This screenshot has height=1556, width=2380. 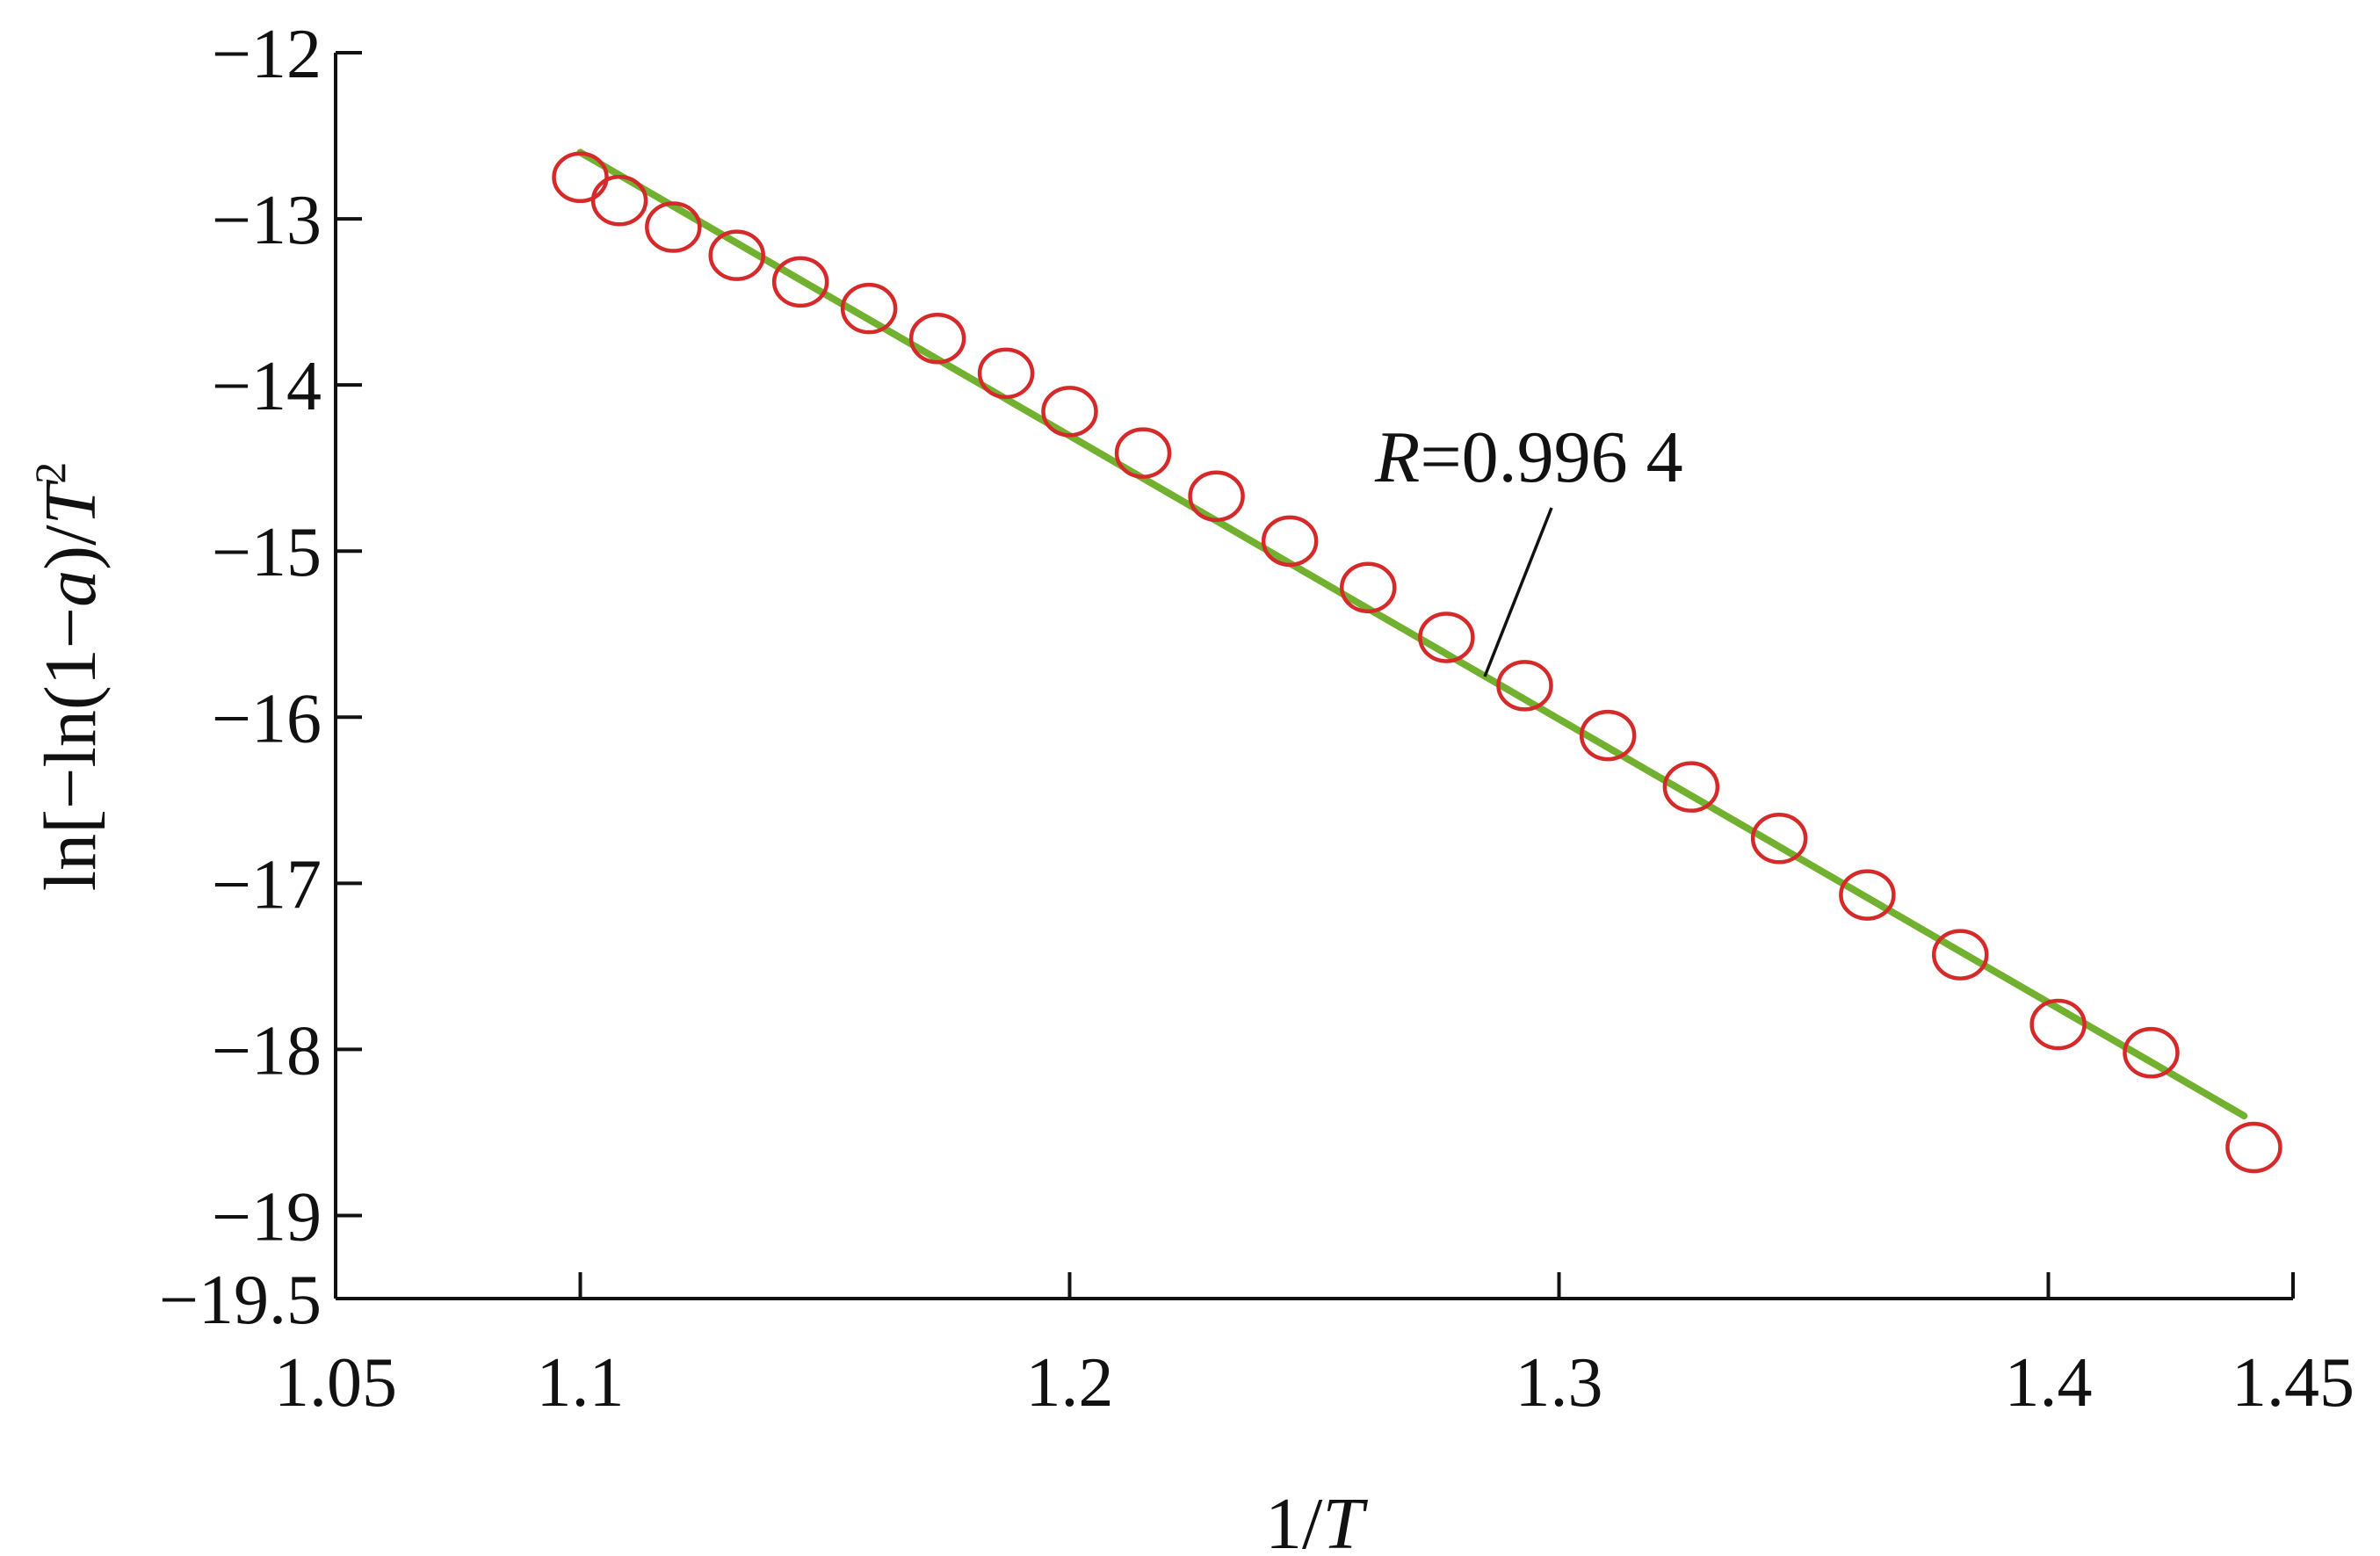 I want to click on y-axis-title: ln[−ln(1−a)/T2, so click(x=68, y=676).